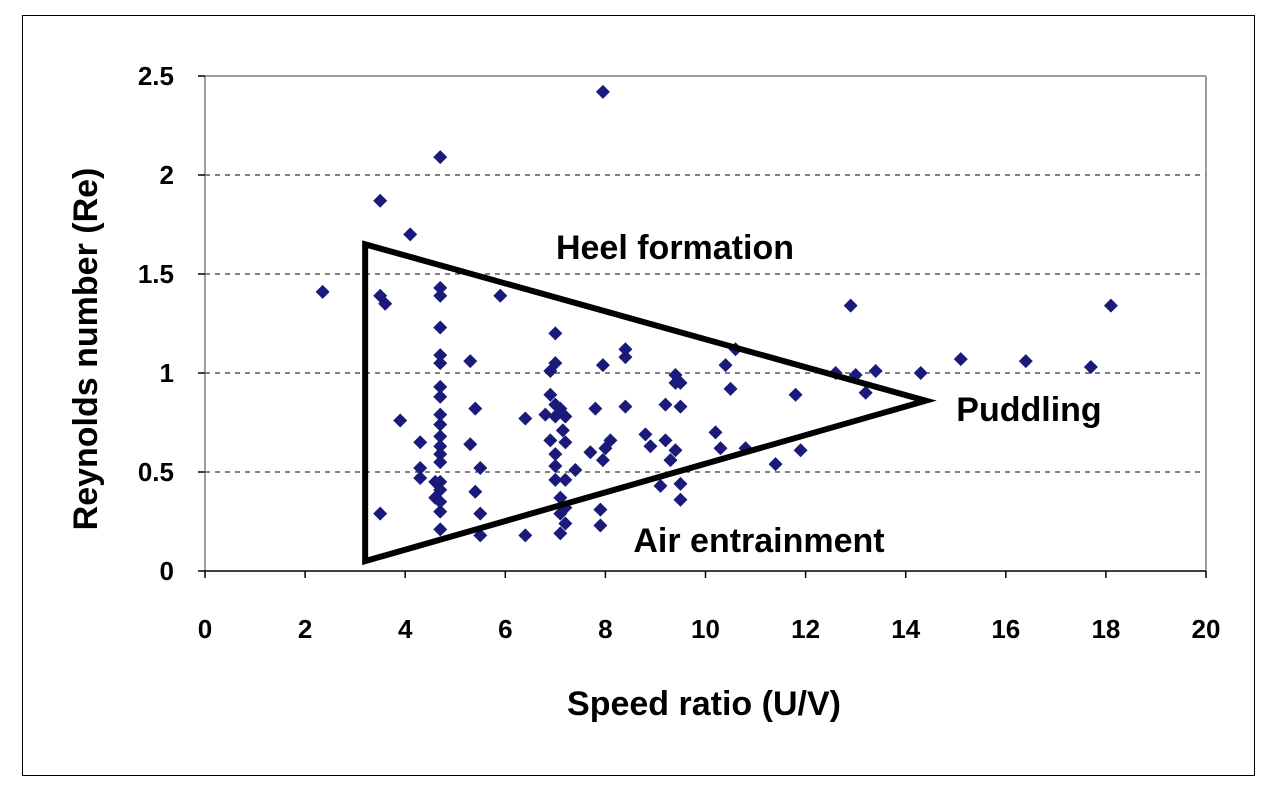  Describe the element at coordinates (156, 76) in the screenshot. I see `y-tick-label: 2.5` at that location.